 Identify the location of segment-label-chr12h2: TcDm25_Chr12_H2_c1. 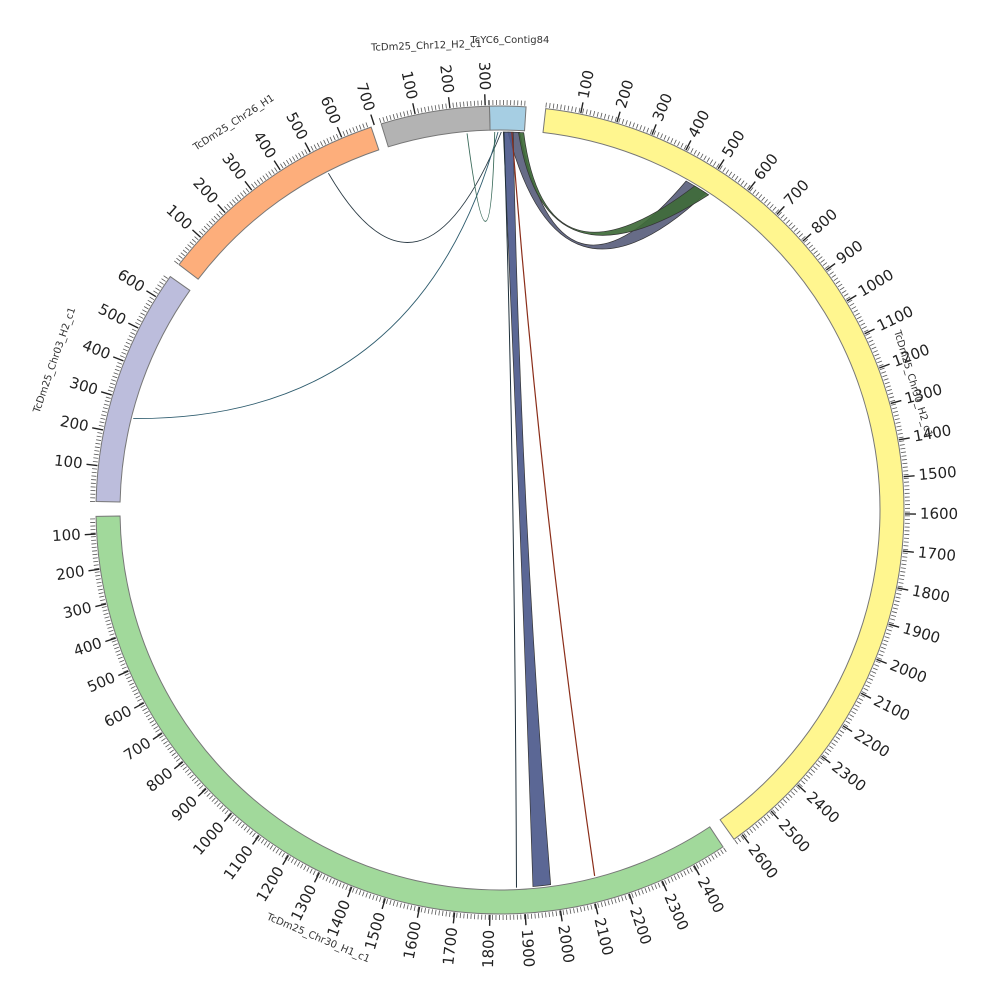
(426, 46).